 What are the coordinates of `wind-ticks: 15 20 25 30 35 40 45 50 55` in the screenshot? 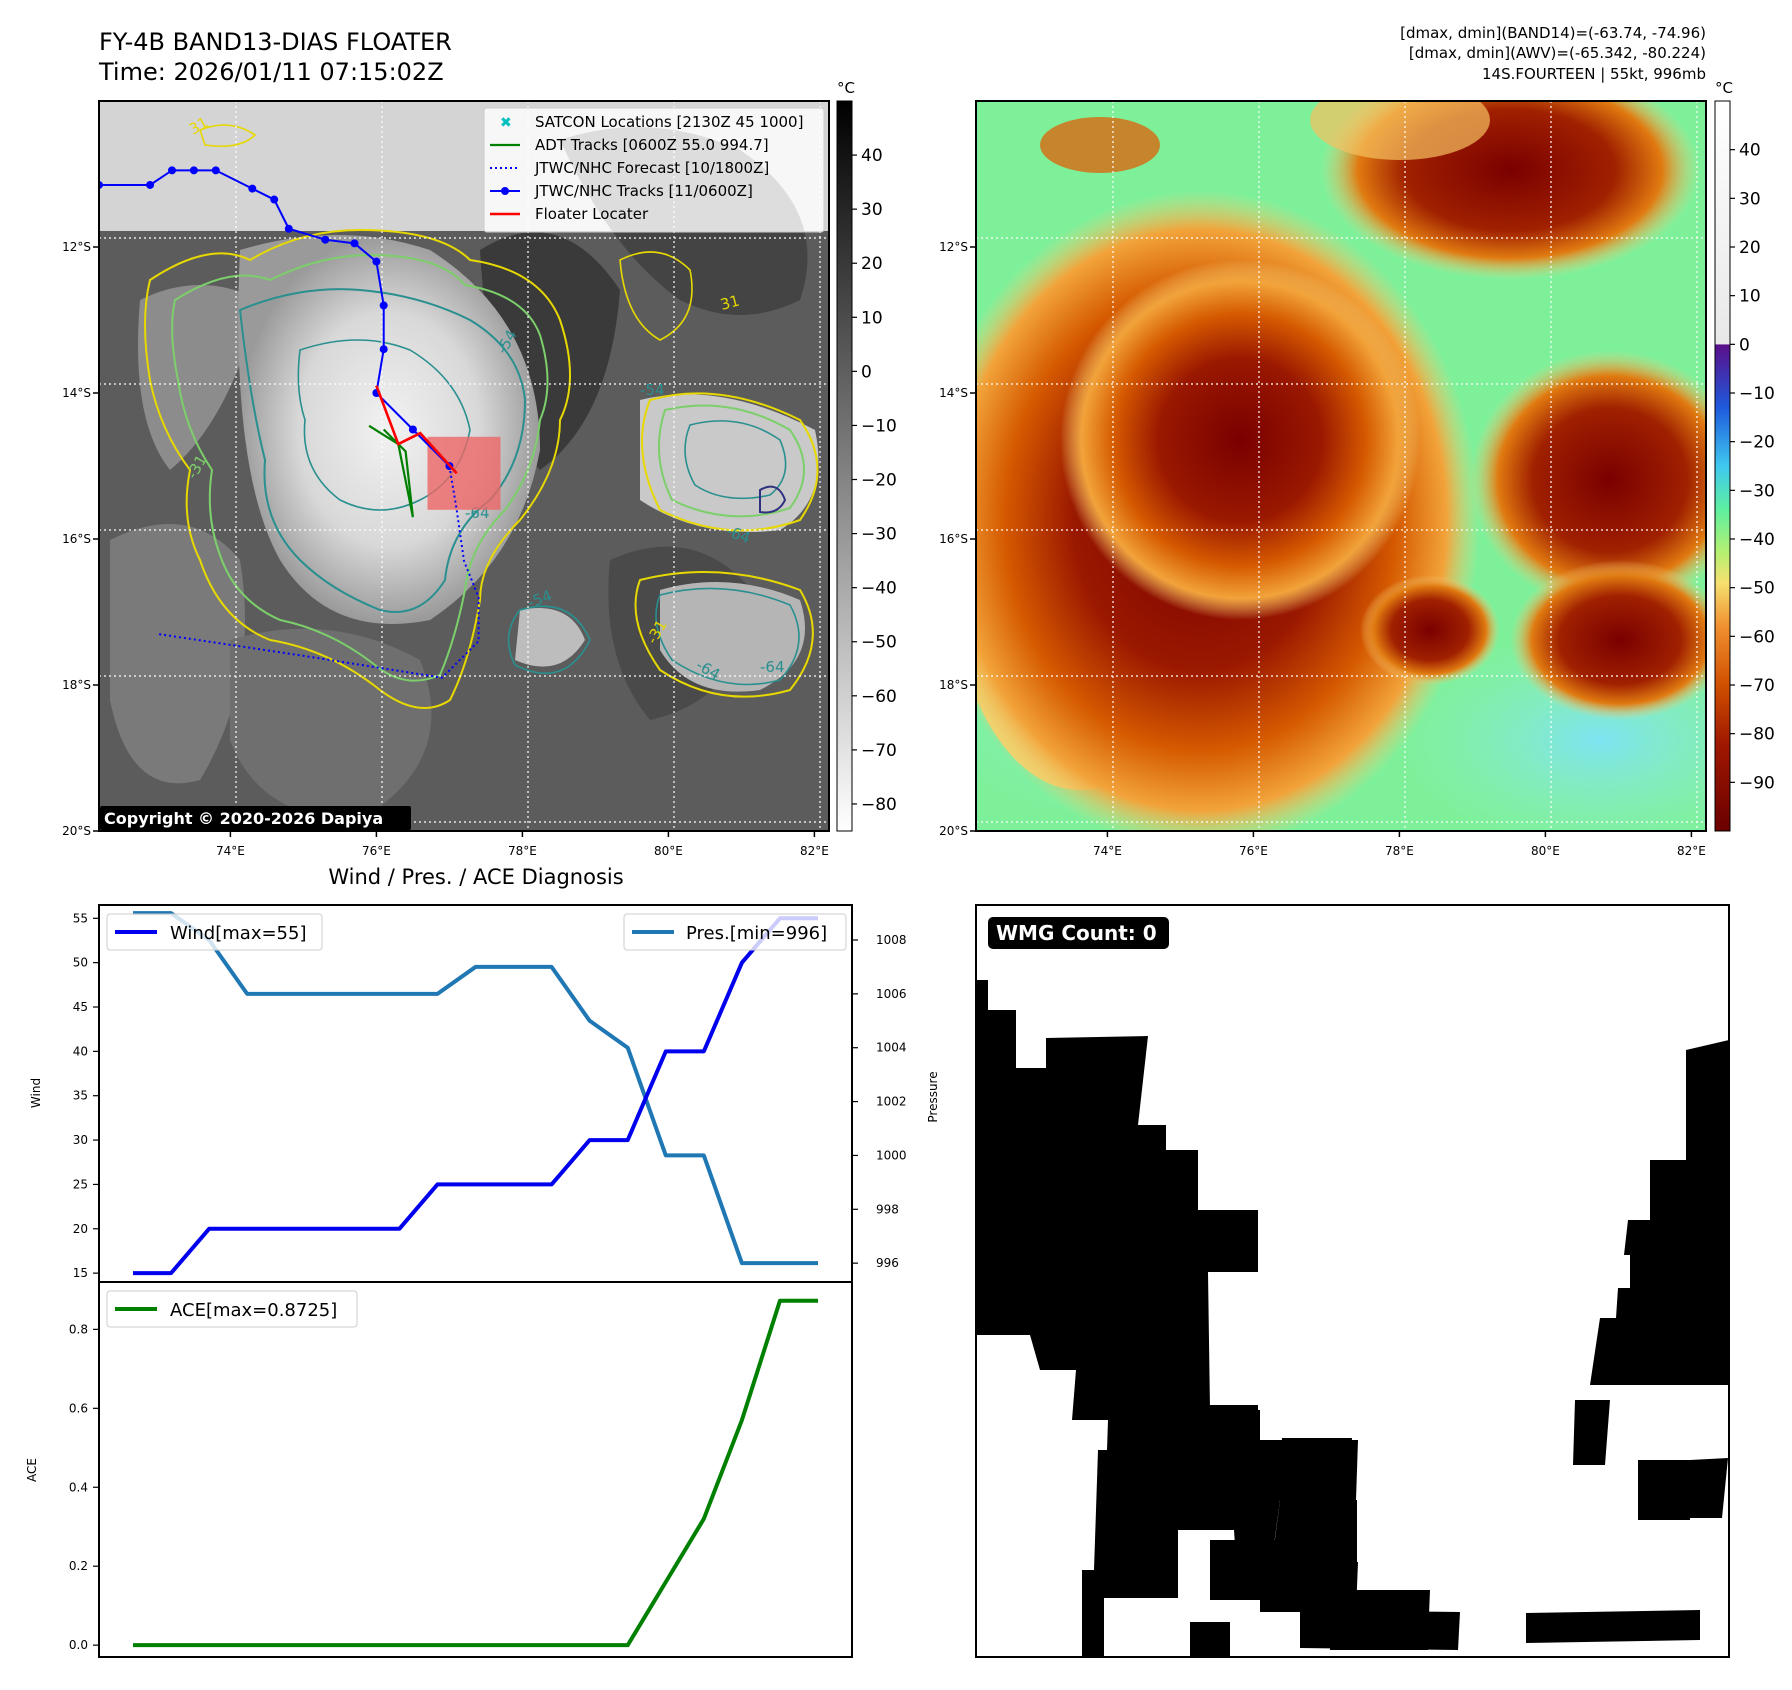 It's located at (86, 1095).